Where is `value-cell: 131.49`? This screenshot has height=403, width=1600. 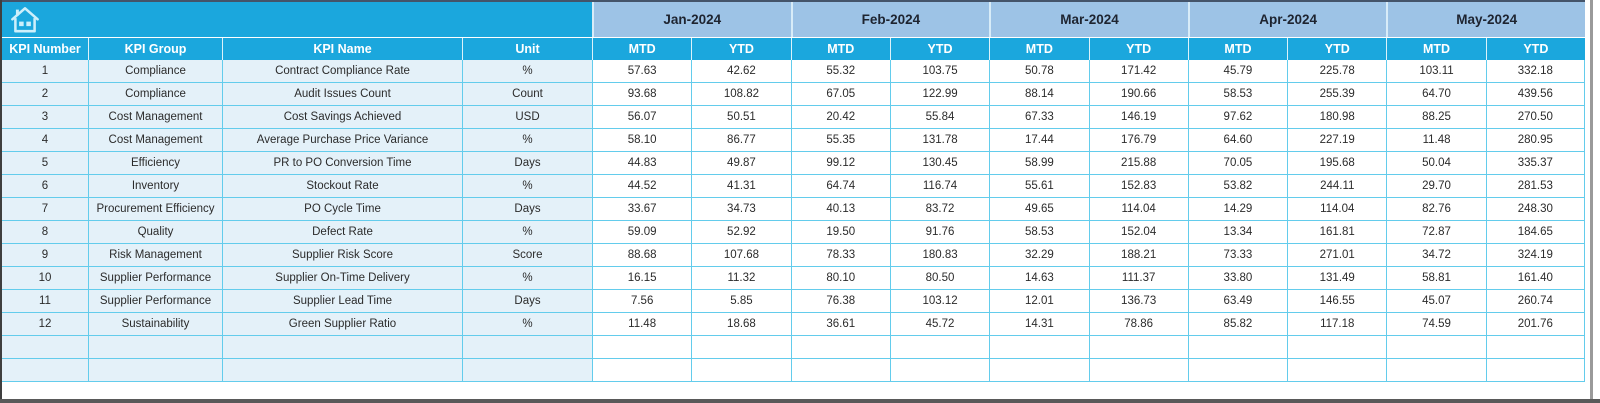
value-cell: 131.49 is located at coordinates (1337, 278).